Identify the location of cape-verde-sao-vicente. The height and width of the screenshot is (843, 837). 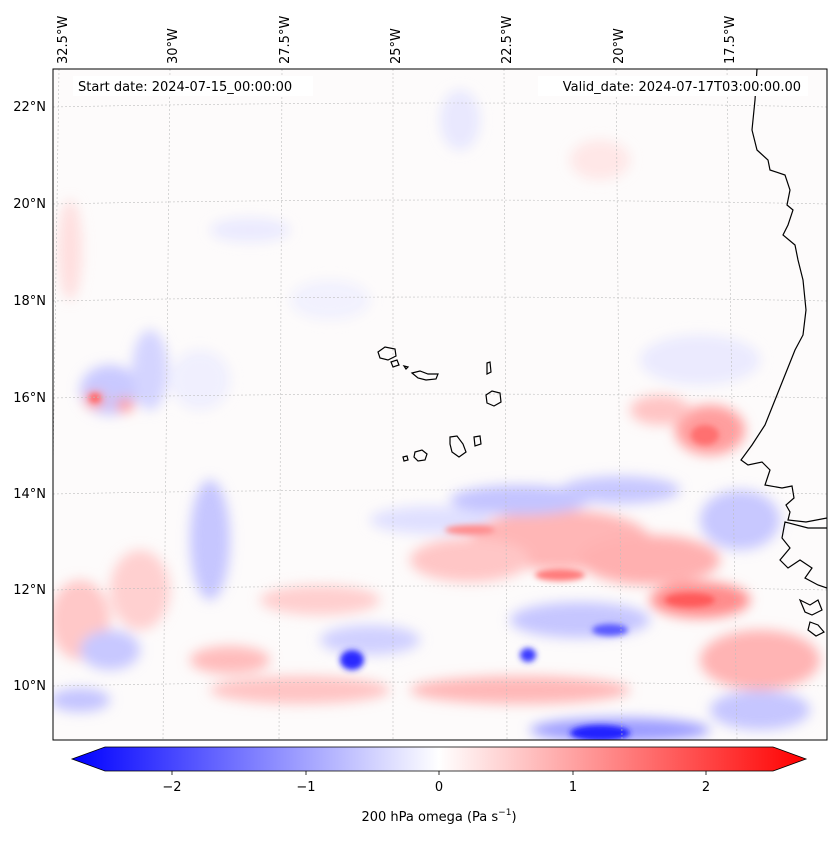
(395, 363).